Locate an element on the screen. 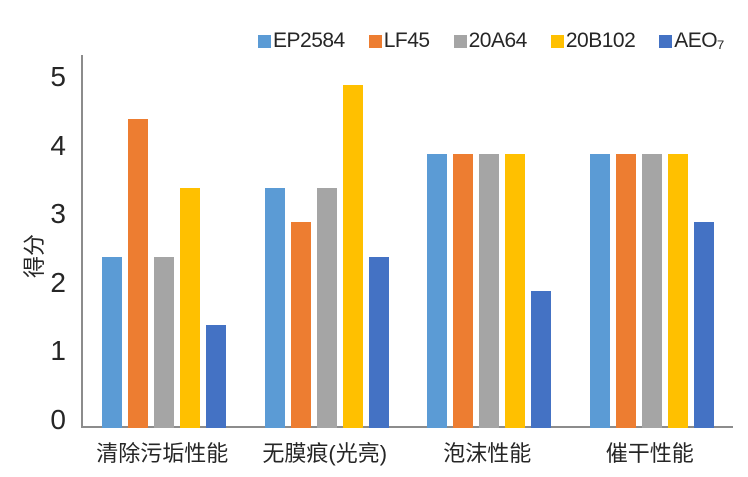 This screenshot has width=748, height=477. chart-legend: EP2584 LF45 20A64 20B102 AEO₇ is located at coordinates (491, 41).